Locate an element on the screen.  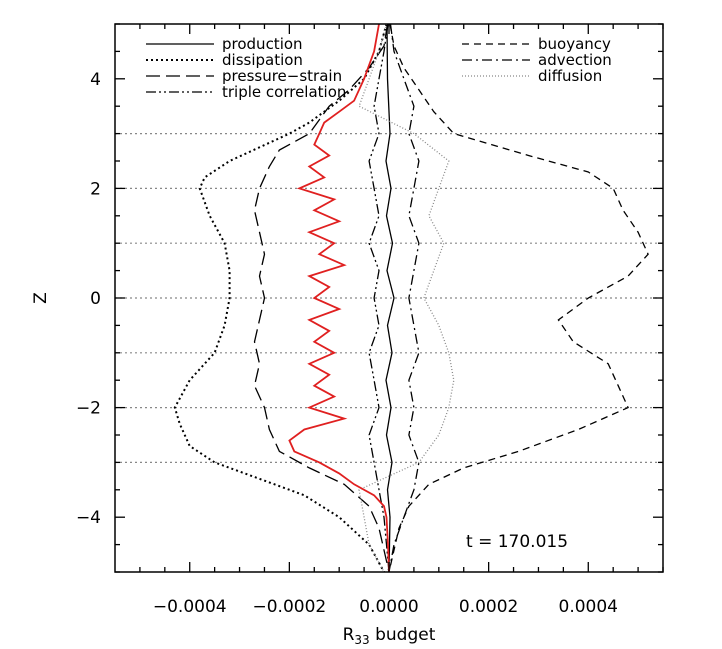
legend-label: pressure−strain is located at coordinates (282, 76).